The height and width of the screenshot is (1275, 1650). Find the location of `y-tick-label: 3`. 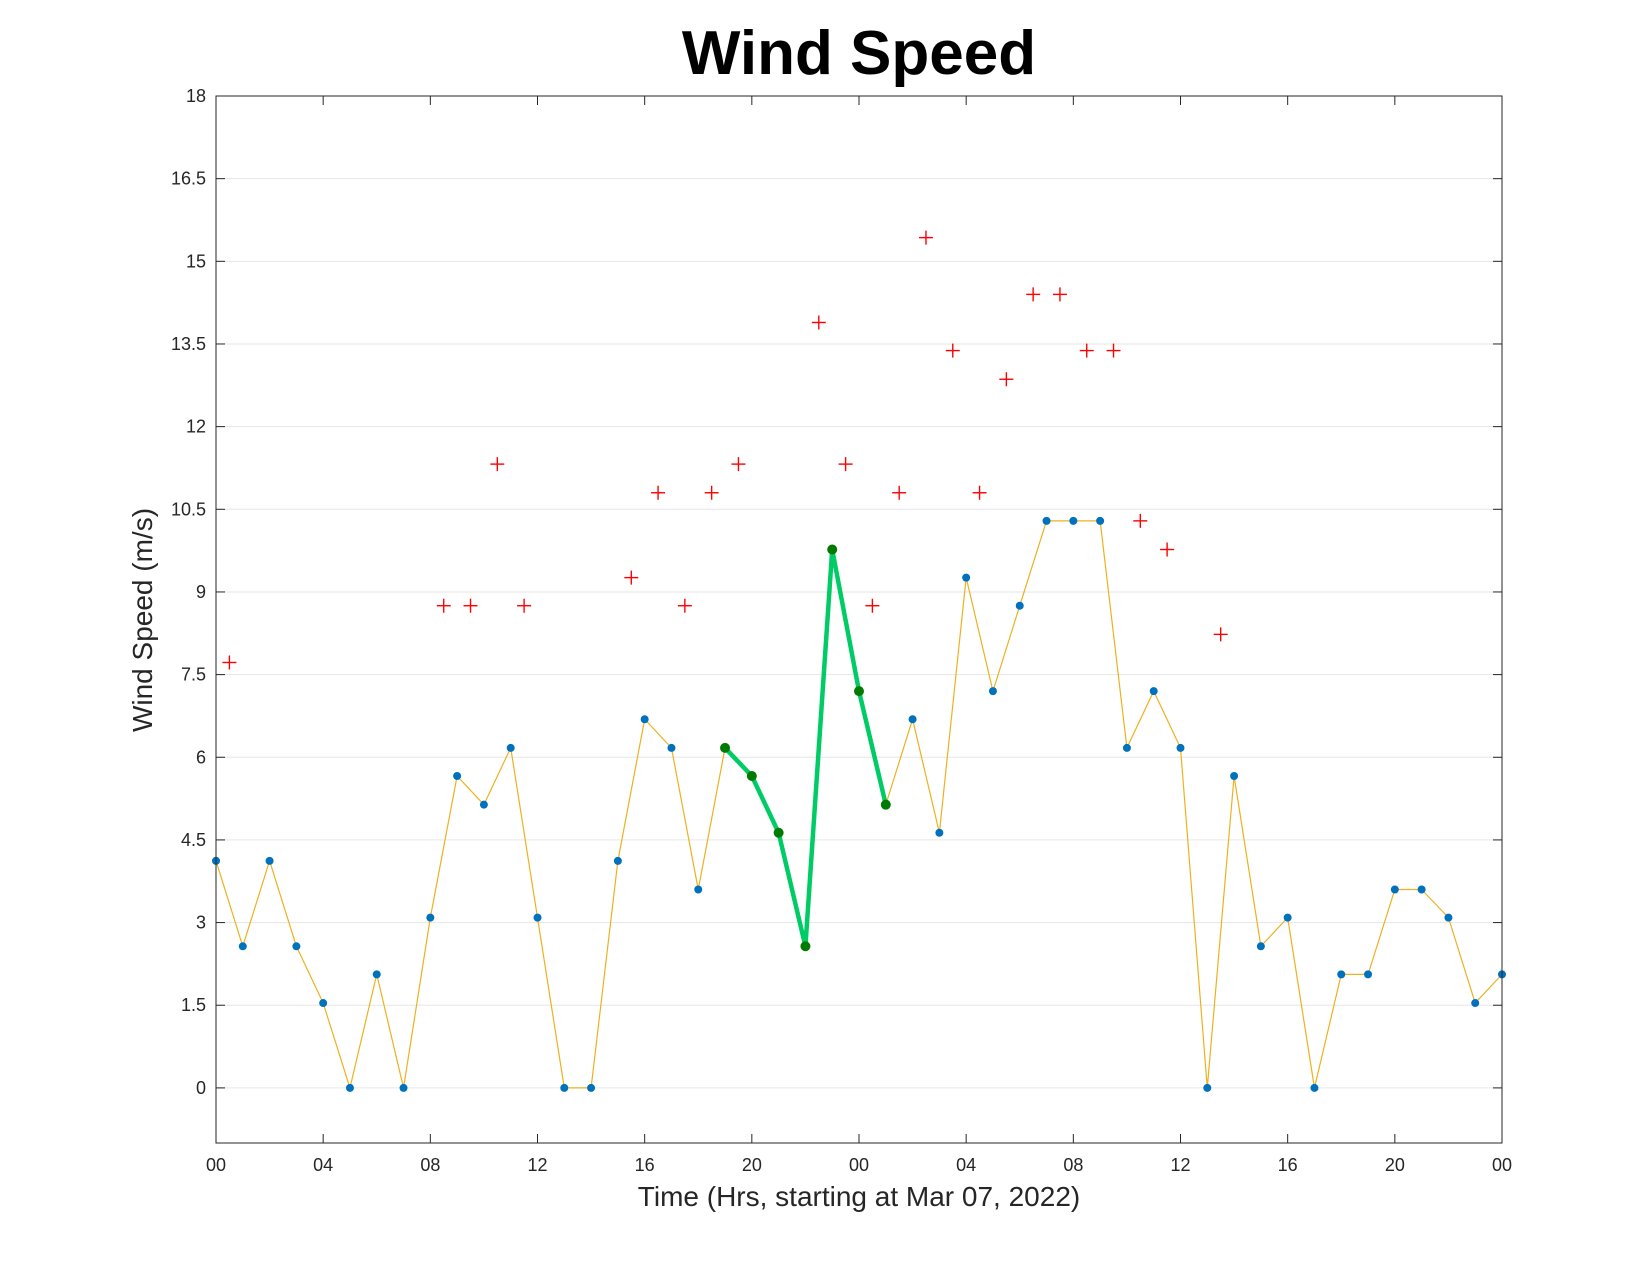

y-tick-label: 3 is located at coordinates (201, 923).